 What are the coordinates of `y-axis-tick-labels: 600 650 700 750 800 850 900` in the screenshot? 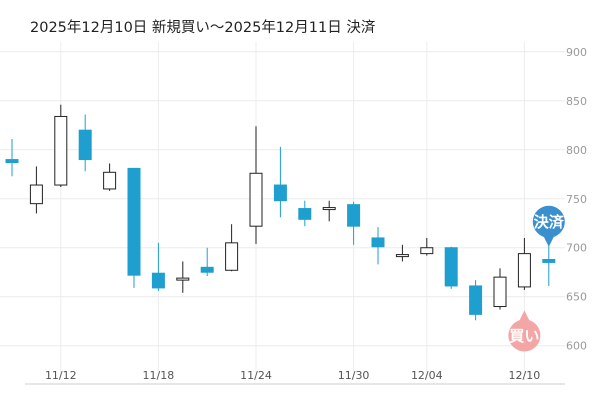 It's located at (576, 199).